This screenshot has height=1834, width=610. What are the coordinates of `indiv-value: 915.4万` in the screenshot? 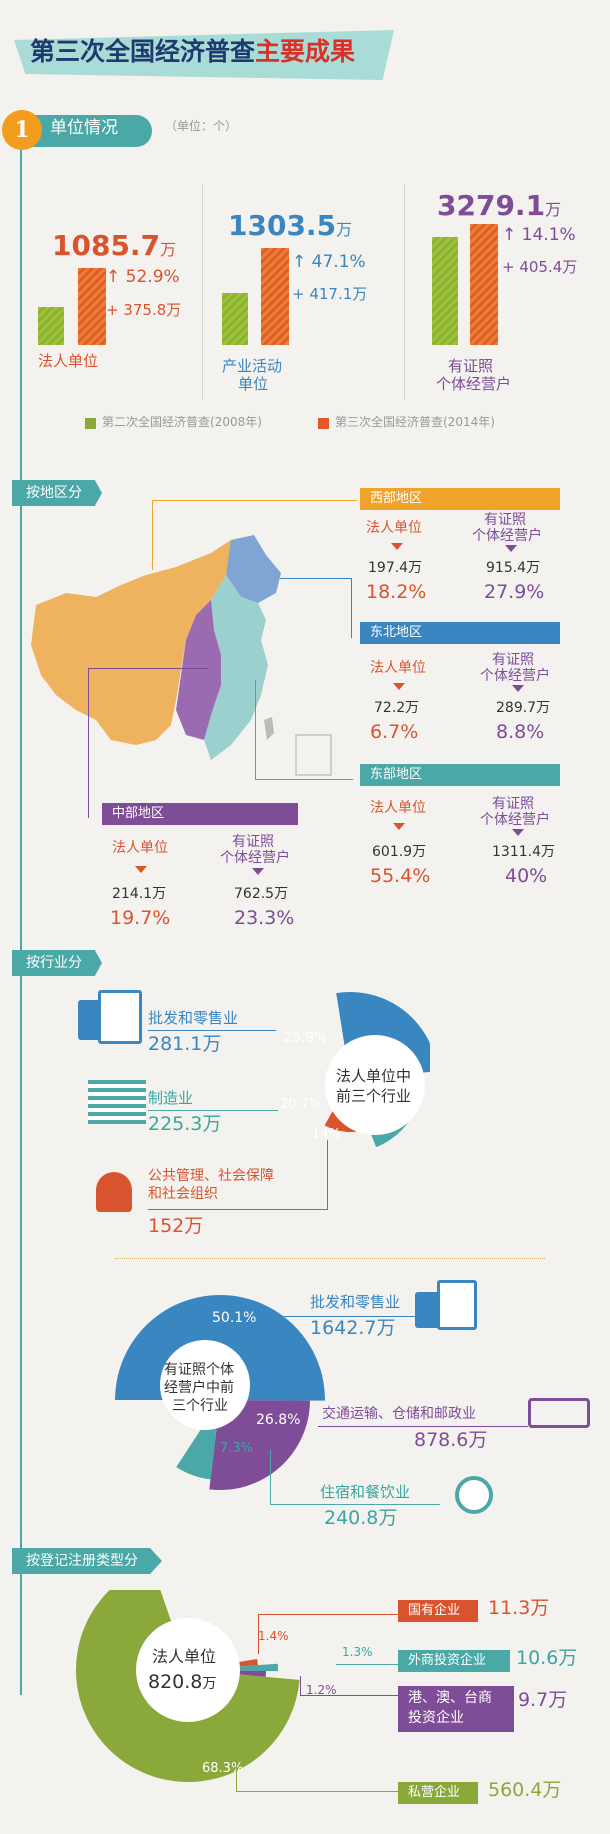 It's located at (513, 568).